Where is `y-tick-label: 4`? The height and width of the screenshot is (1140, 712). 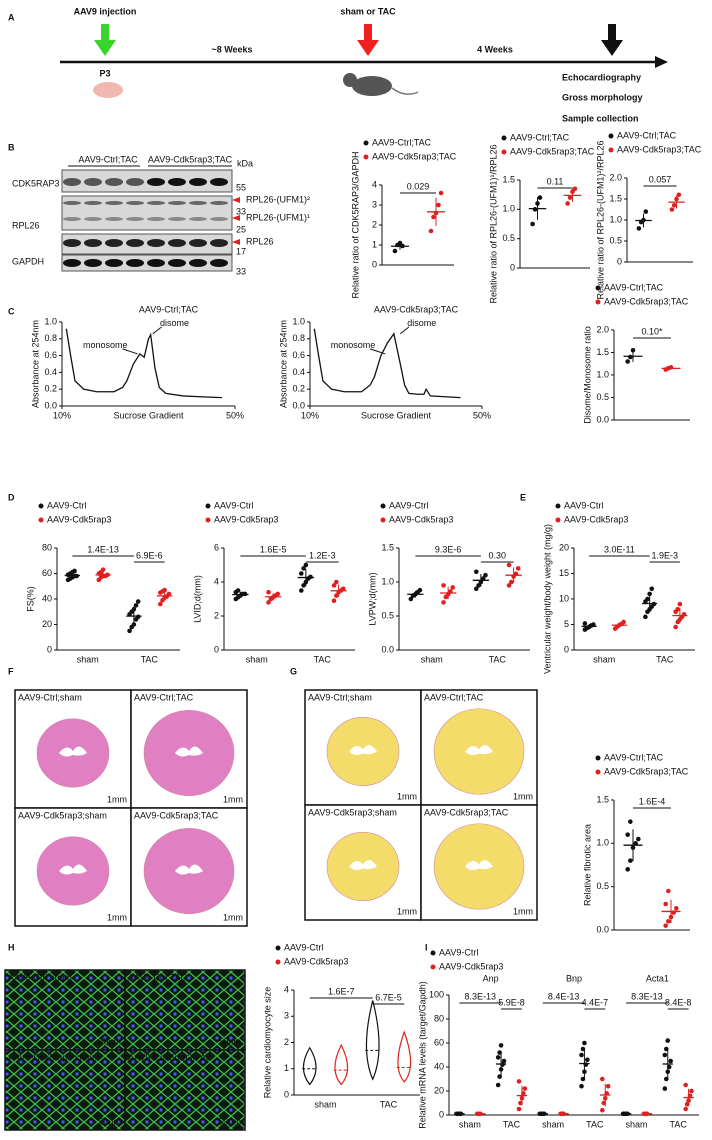
y-tick-label: 4 is located at coordinates (216, 581).